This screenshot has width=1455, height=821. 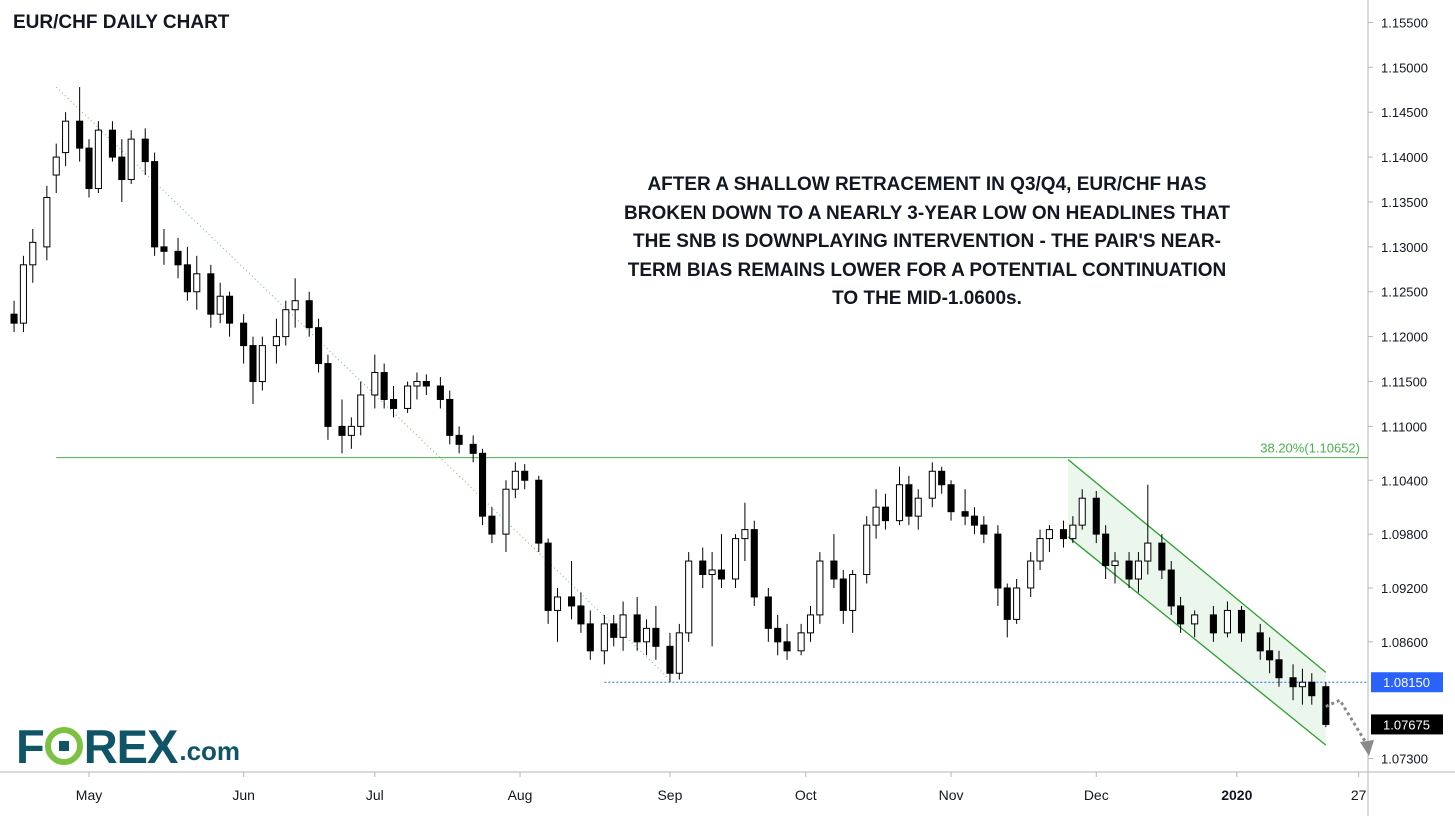 I want to click on x-tick-label: Aug, so click(x=520, y=795).